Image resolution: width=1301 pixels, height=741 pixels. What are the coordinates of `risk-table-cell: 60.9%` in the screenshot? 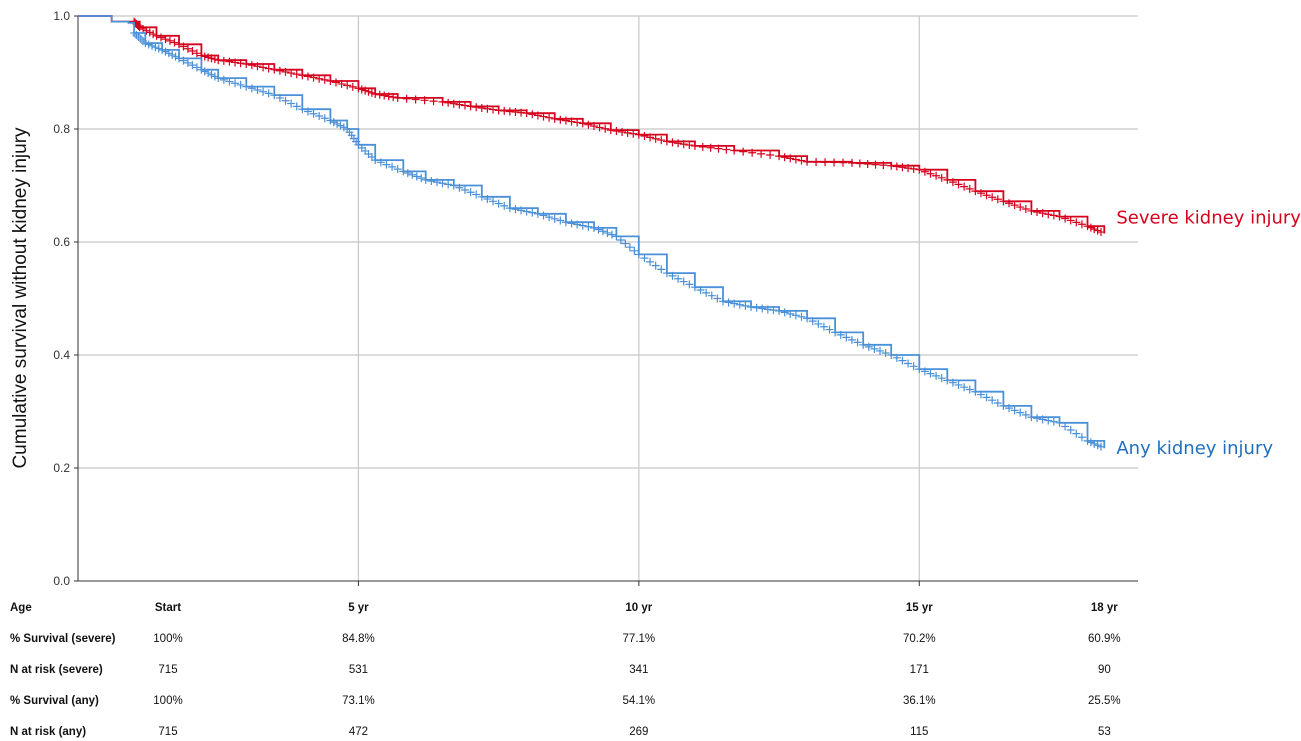 It's located at (1104, 639).